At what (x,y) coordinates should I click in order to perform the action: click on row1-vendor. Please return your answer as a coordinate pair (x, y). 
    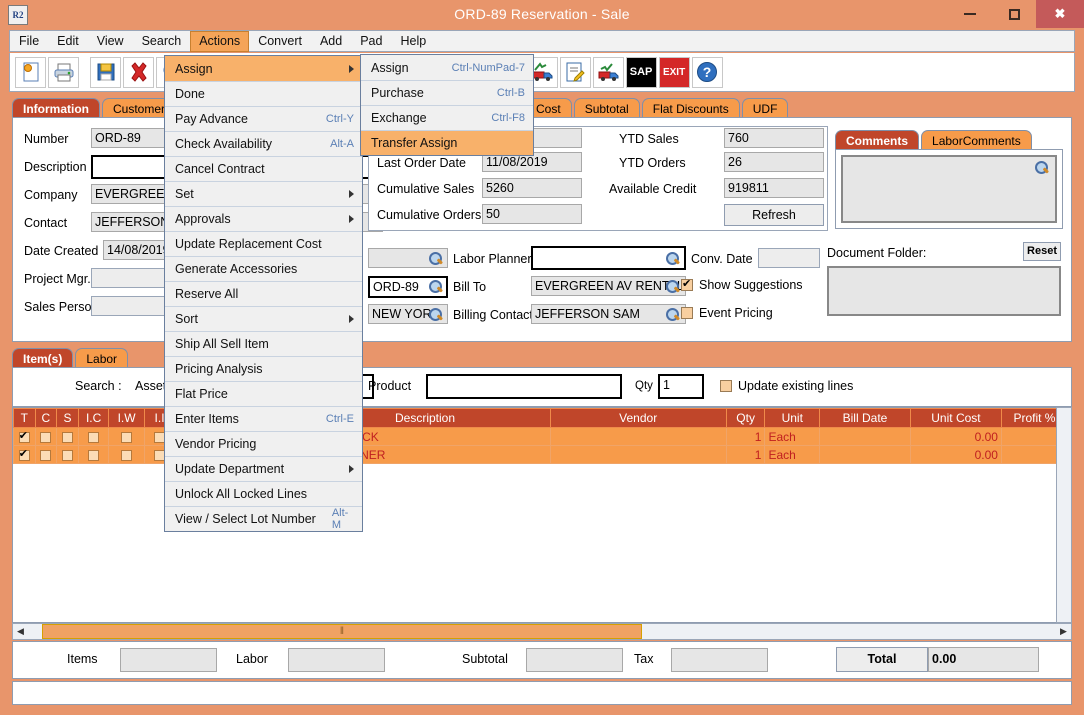
    Looking at the image, I should click on (638, 454).